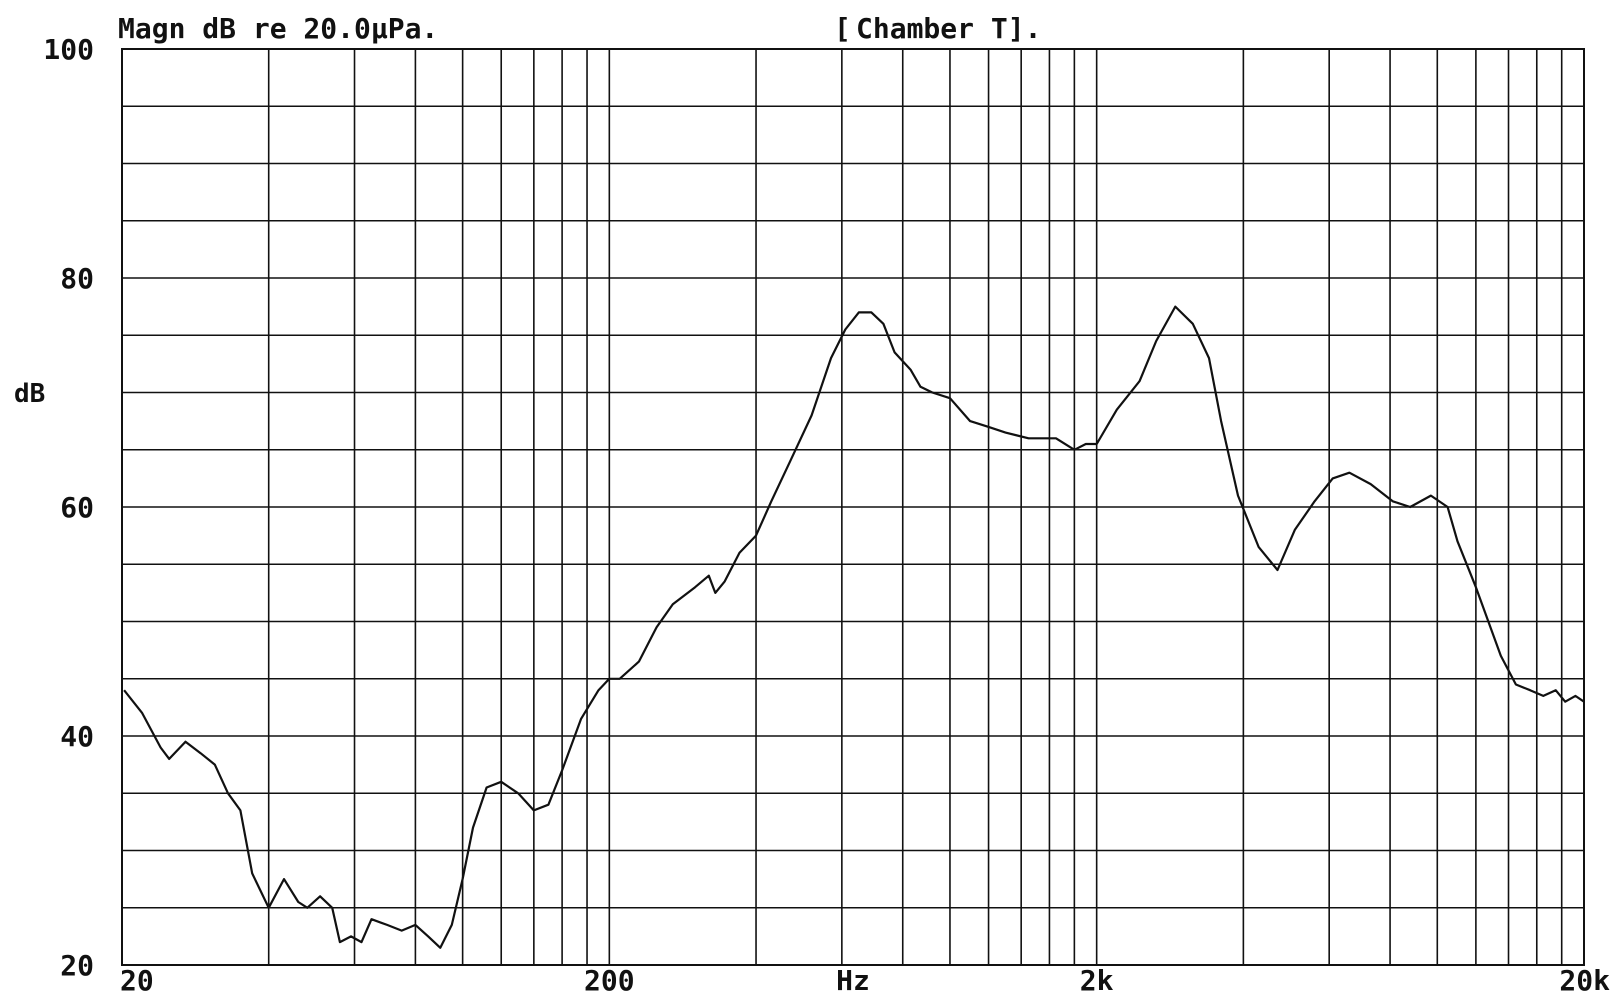  I want to click on x-axis-label: Hz, so click(853, 980).